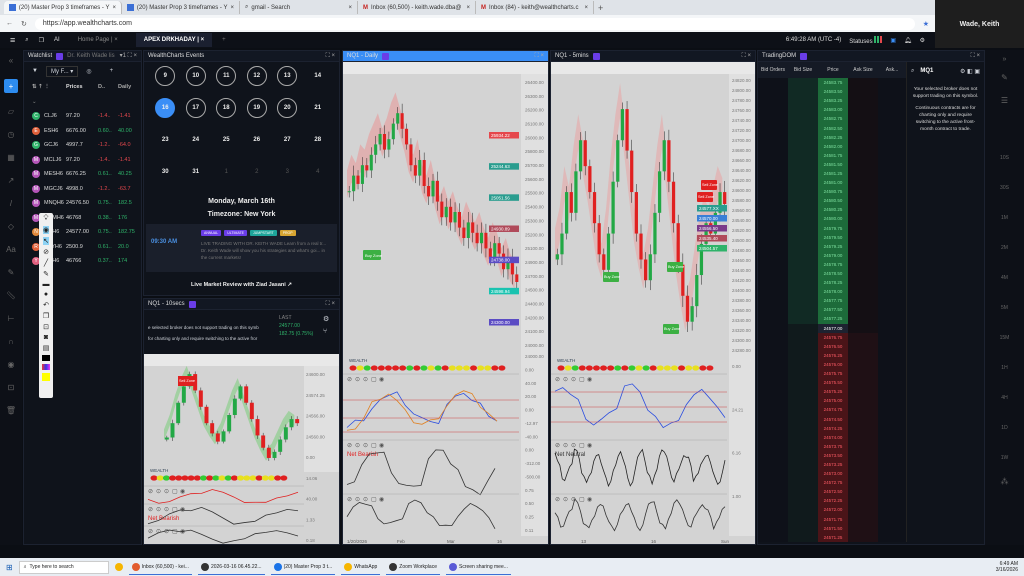  What do you see at coordinates (89, 71) in the screenshot?
I see `refresh-icon: ◎` at bounding box center [89, 71].